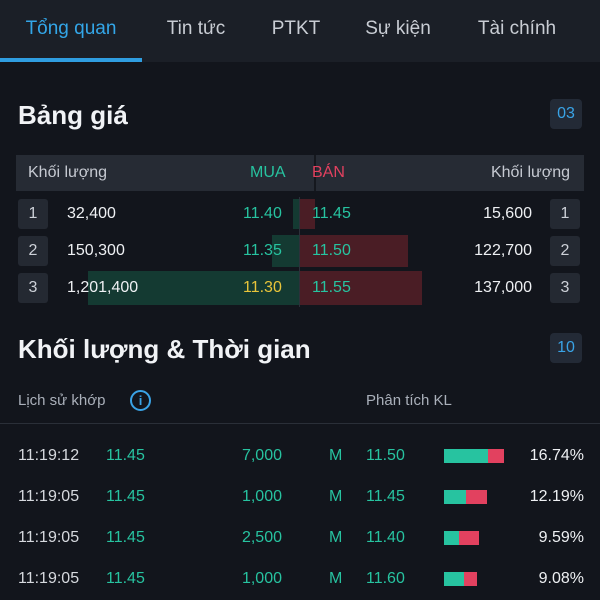  What do you see at coordinates (68, 172) in the screenshot?
I see `buy-volume-header: Khối lượng` at bounding box center [68, 172].